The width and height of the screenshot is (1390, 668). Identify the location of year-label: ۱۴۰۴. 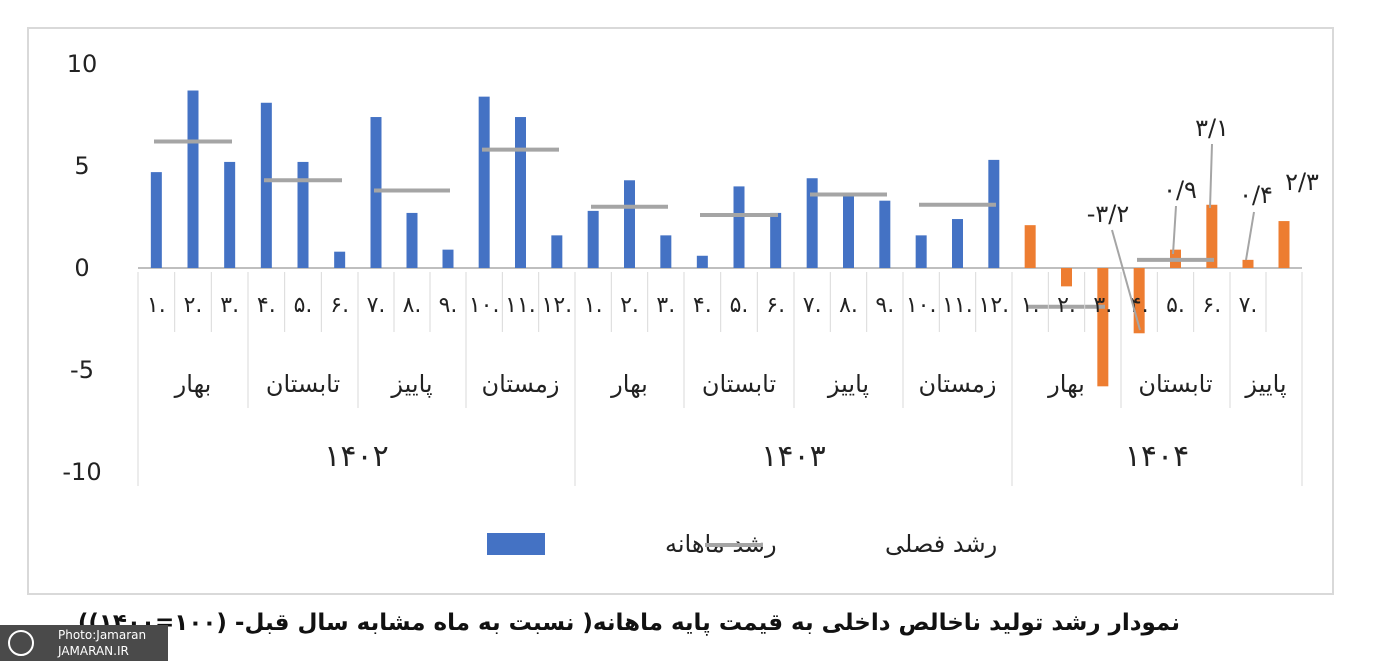
(1157, 456).